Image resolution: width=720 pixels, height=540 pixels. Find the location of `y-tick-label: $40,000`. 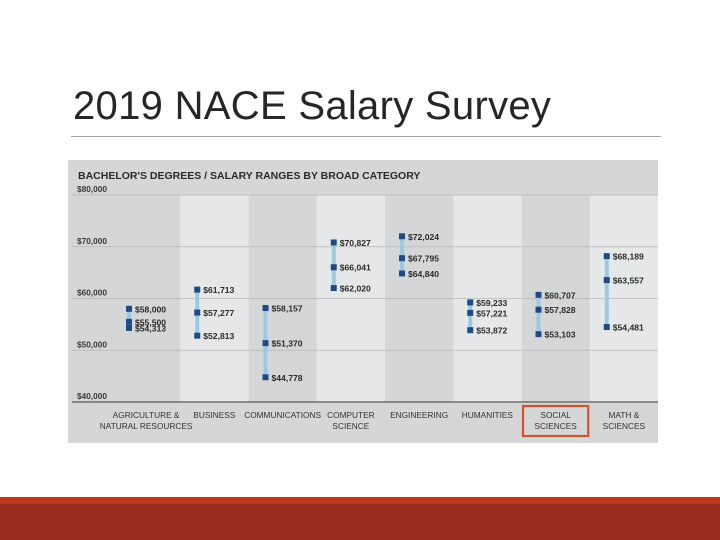

y-tick-label: $40,000 is located at coordinates (92, 396).